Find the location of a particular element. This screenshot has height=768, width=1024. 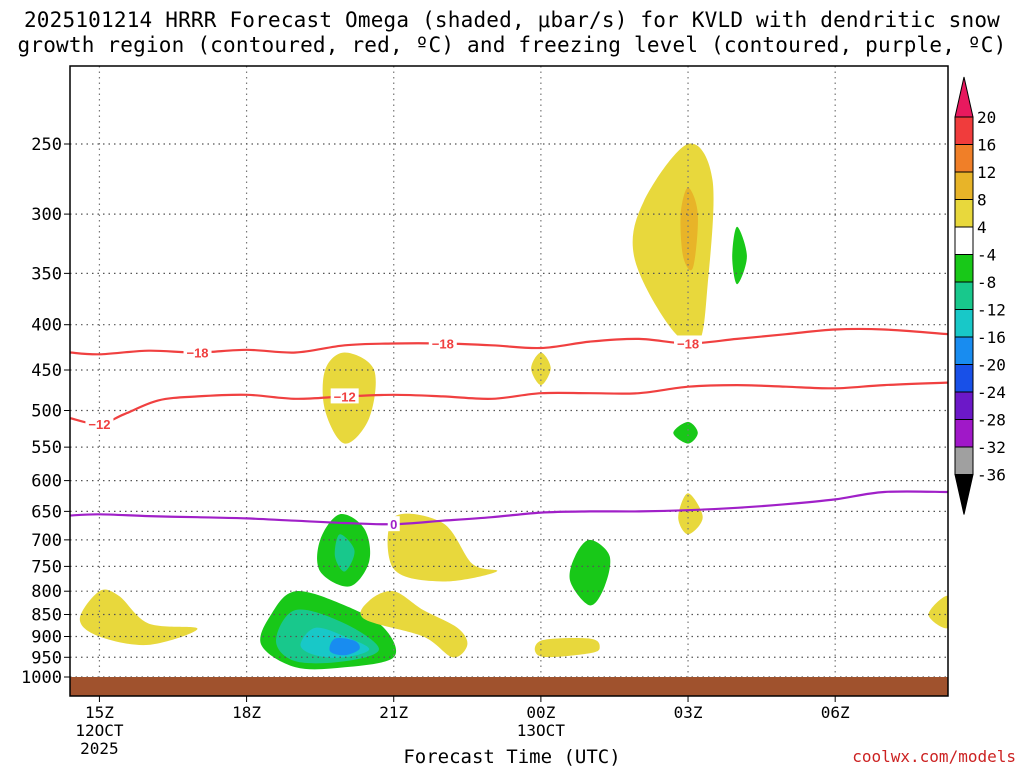

colorbar-label-20: 20 is located at coordinates (986, 117).